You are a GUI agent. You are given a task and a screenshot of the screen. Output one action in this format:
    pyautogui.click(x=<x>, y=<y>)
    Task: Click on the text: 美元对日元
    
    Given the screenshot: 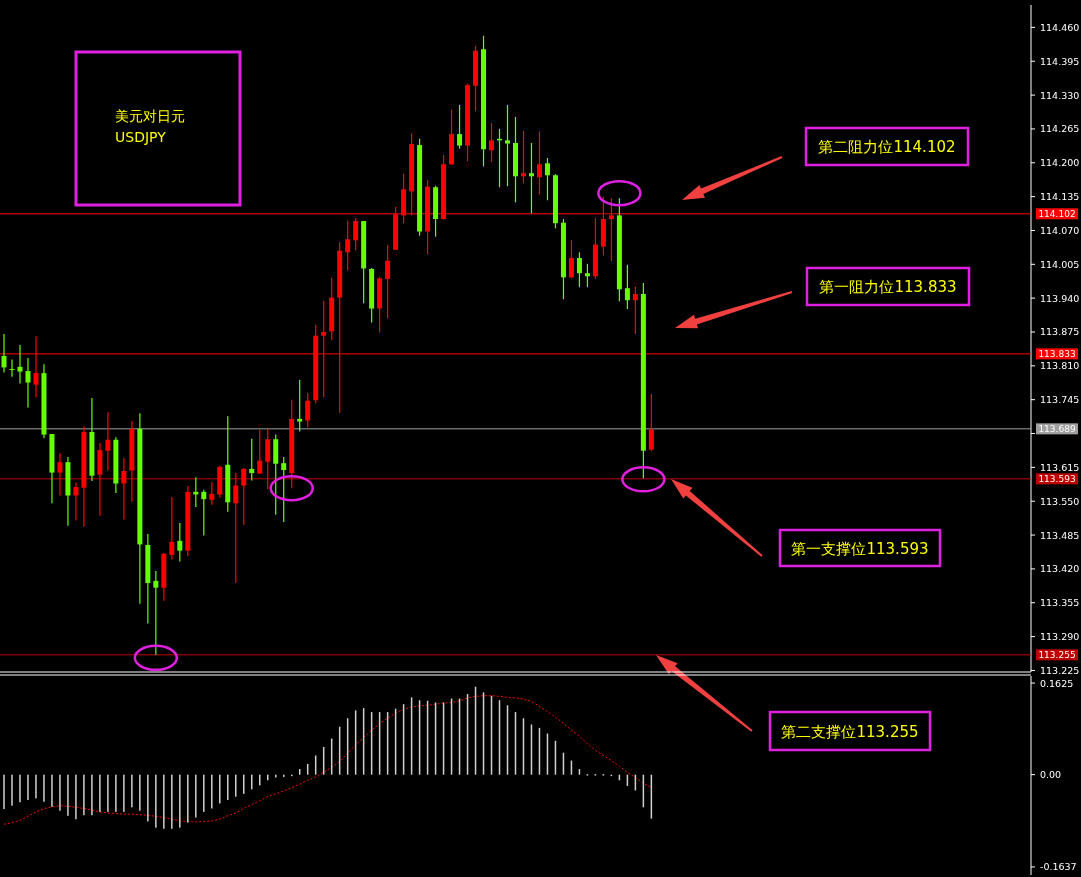 What is the action you would take?
    pyautogui.click(x=150, y=116)
    